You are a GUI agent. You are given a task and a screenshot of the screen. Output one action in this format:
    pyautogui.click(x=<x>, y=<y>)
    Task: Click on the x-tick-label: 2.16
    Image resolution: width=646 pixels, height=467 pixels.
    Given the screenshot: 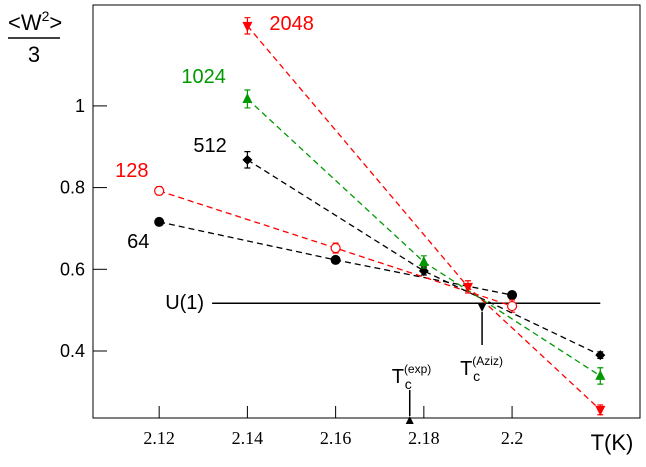 What is the action you would take?
    pyautogui.click(x=336, y=438)
    